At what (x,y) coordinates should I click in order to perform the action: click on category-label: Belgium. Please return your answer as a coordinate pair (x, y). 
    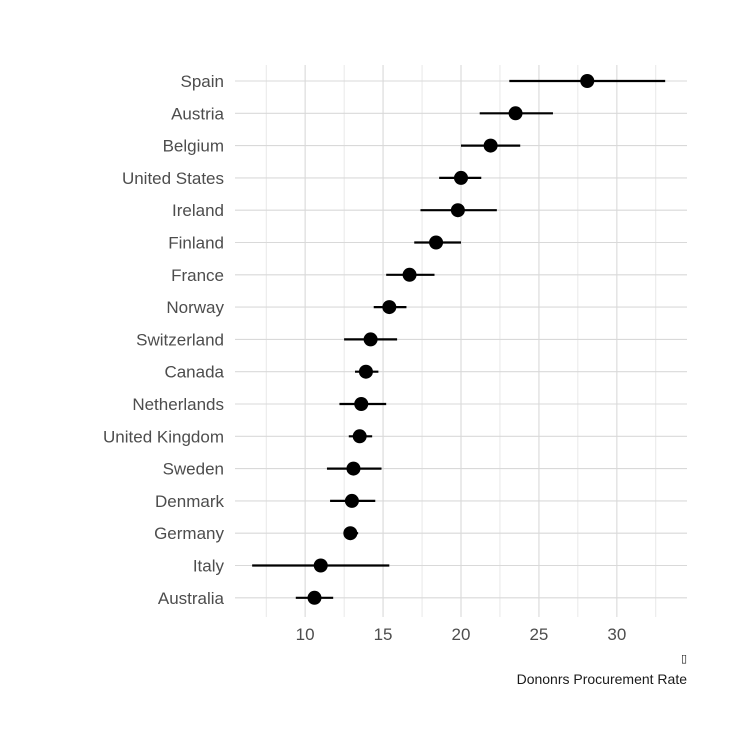
    Looking at the image, I should click on (193, 146).